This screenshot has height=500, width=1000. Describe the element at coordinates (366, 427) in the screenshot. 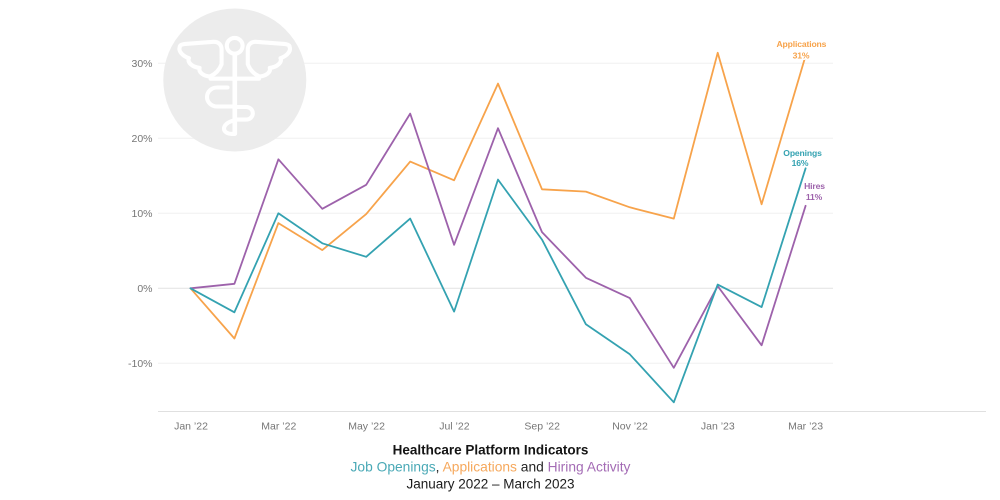

I see `svg-text: May ’22` at that location.